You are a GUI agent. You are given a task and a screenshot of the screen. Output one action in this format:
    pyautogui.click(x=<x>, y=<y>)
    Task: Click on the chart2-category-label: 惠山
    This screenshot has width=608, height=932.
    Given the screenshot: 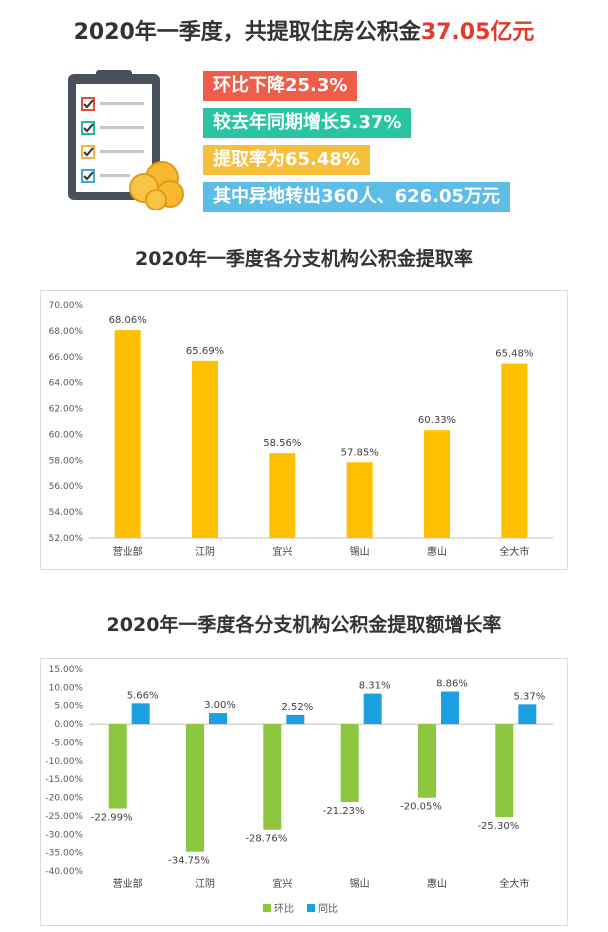 What is the action you would take?
    pyautogui.click(x=437, y=883)
    